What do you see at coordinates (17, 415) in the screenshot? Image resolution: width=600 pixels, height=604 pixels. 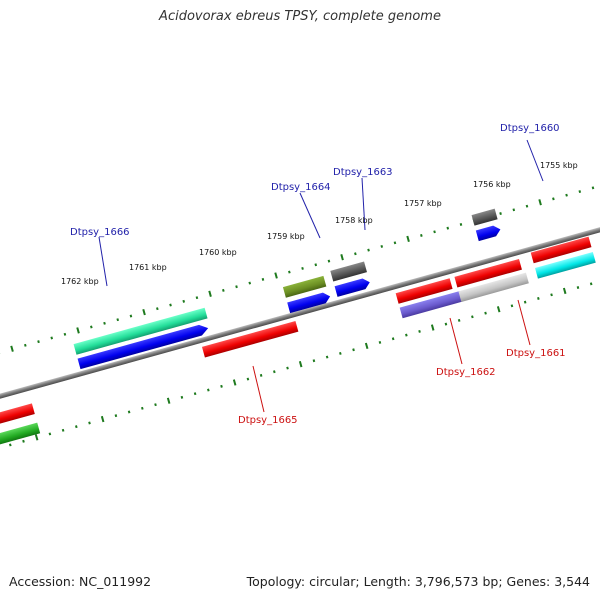 I see `gene-block-left-red` at bounding box center [17, 415].